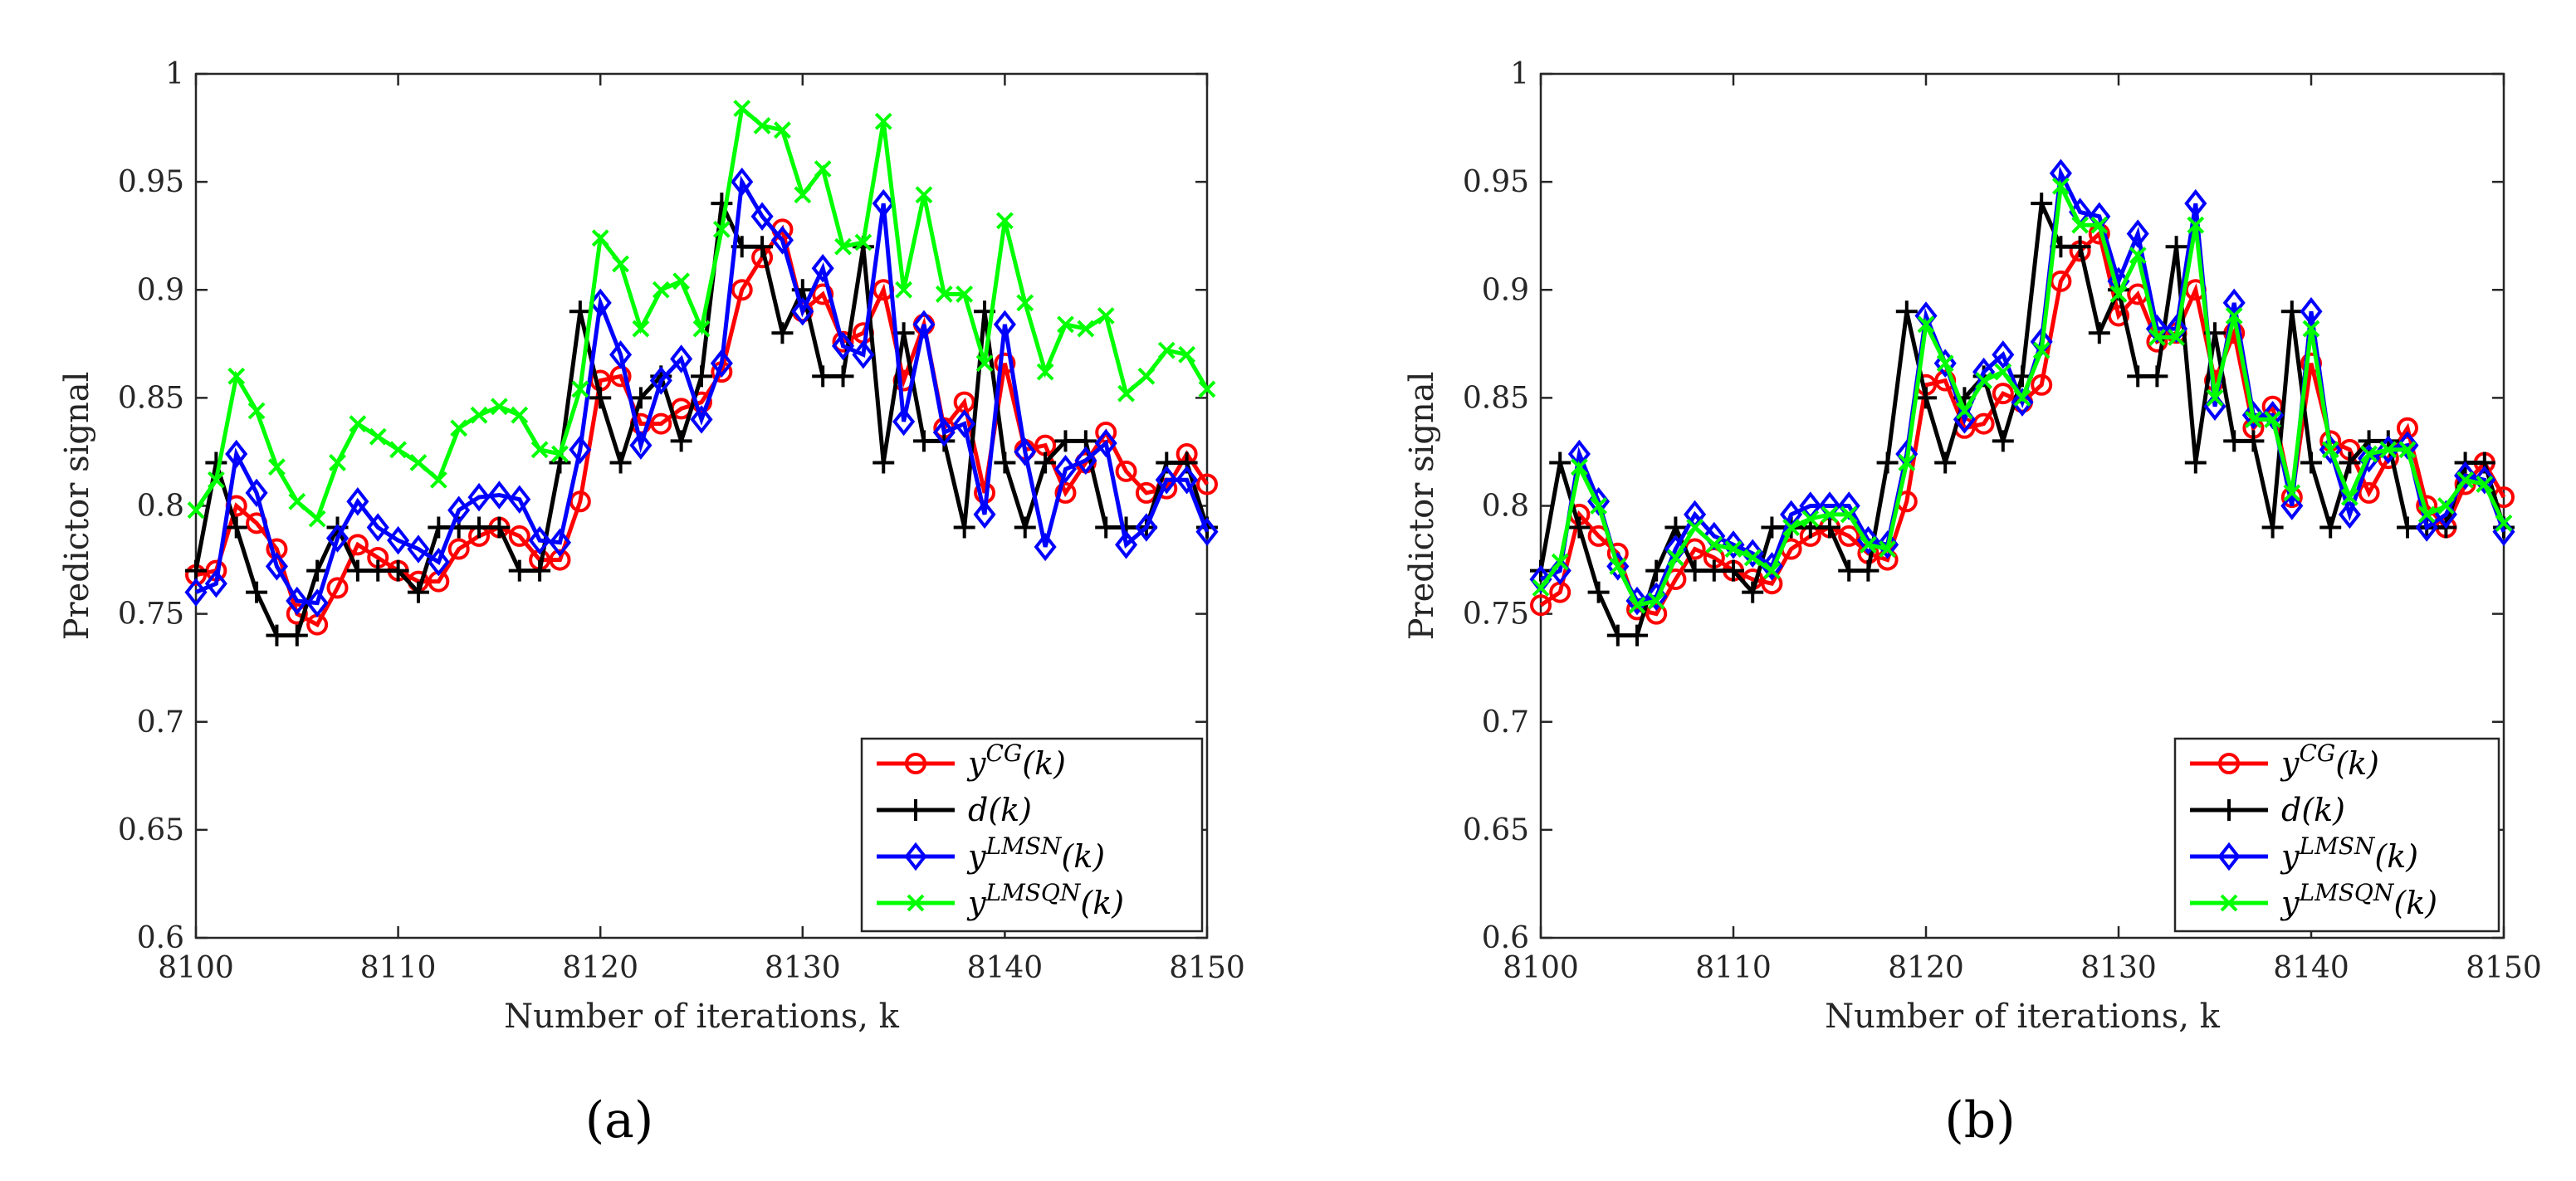  I want to click on y-tick-label: 0.85, so click(151, 398).